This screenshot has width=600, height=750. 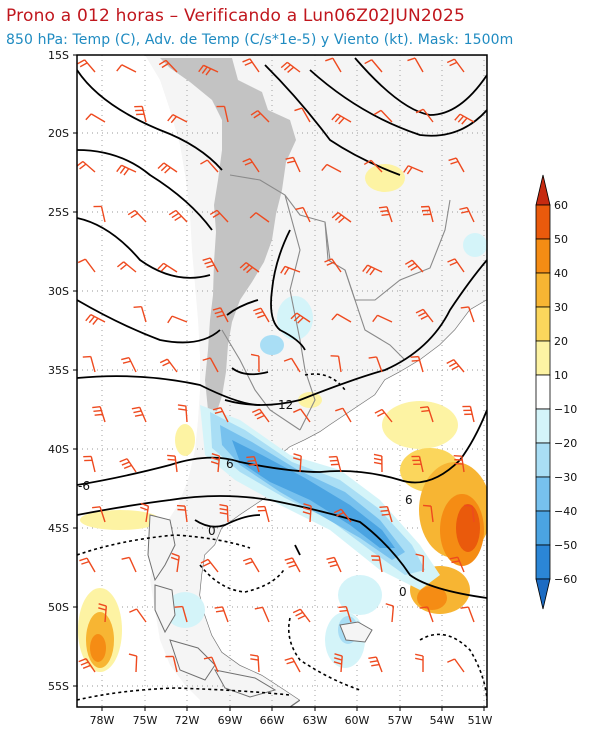 I want to click on colorbar-label: 40, so click(x=561, y=273).